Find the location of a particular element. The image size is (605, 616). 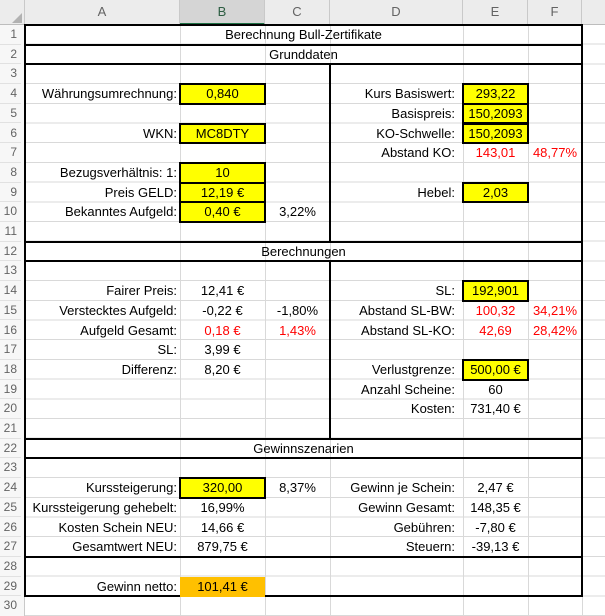

bekanntes-aufgeld-percent: 3,22% is located at coordinates (297, 212).